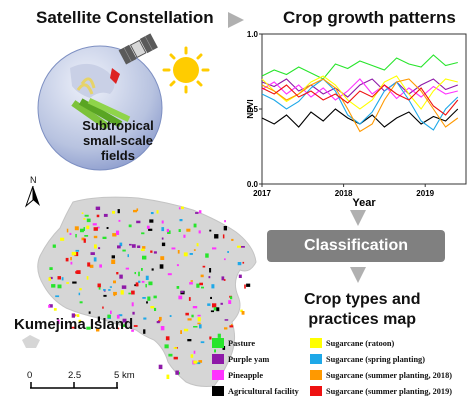  I want to click on islet-shape, so click(31, 341).